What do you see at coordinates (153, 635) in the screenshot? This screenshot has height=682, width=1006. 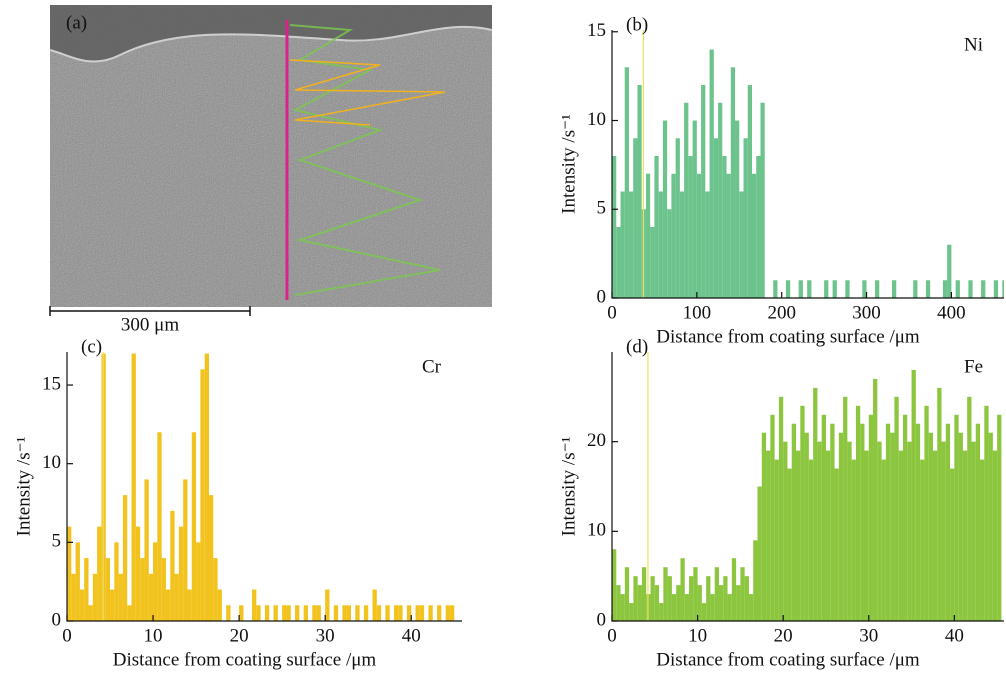 I see `x-tick-label: 10` at bounding box center [153, 635].